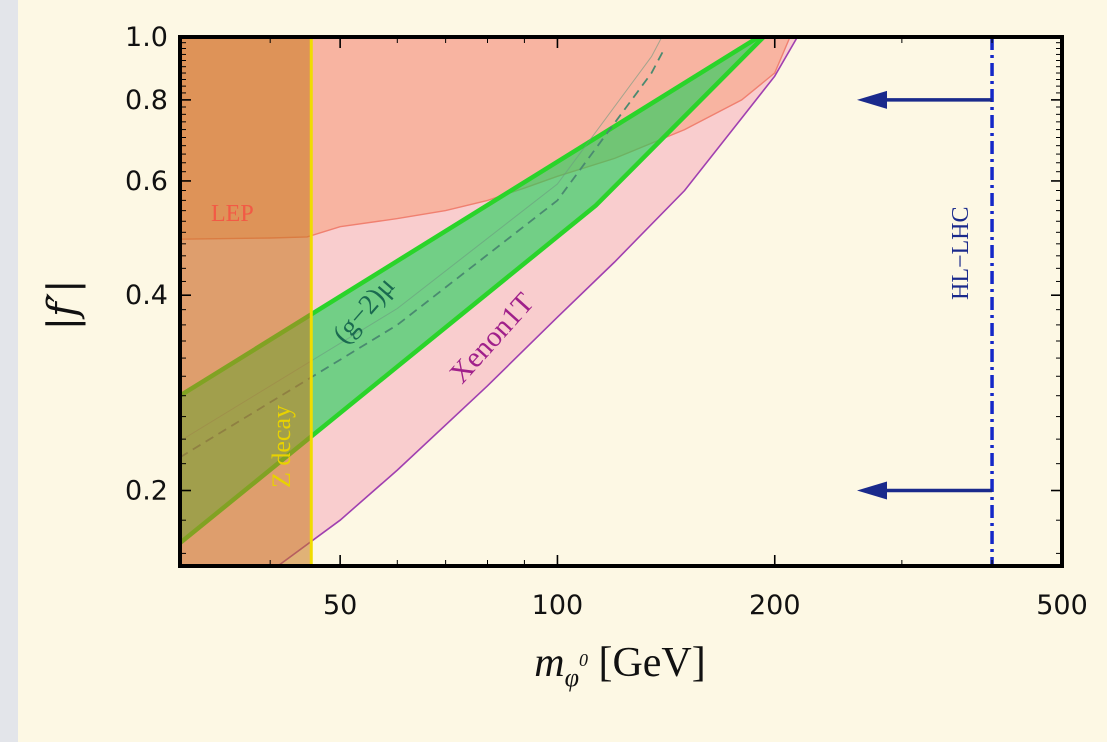  What do you see at coordinates (63, 305) in the screenshot?
I see `y-axis-title: |f′|` at bounding box center [63, 305].